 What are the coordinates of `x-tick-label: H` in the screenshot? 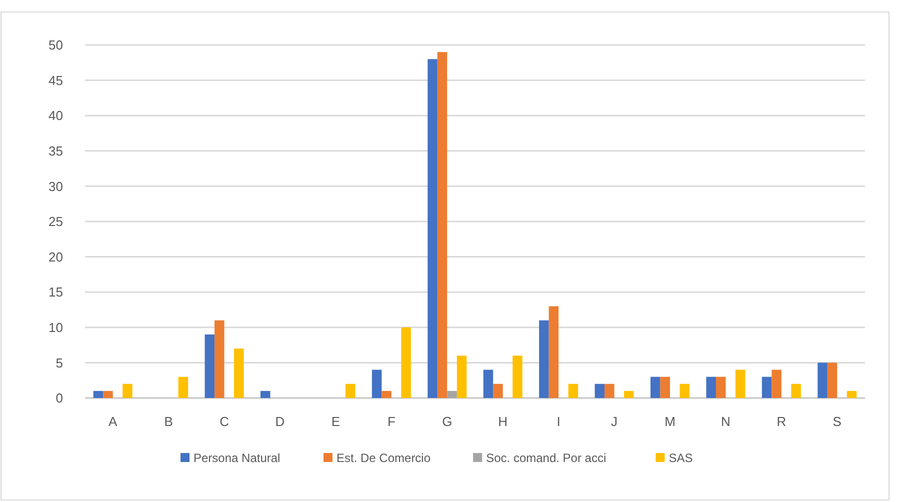 It's located at (503, 421).